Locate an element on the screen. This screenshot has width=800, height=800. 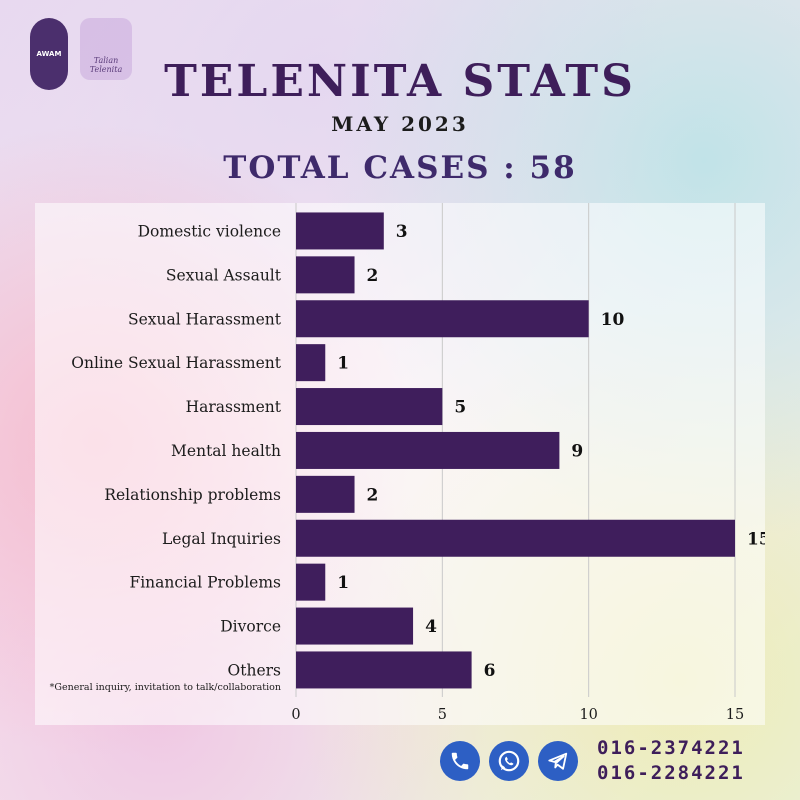
category-label: Divorce is located at coordinates (250, 627).